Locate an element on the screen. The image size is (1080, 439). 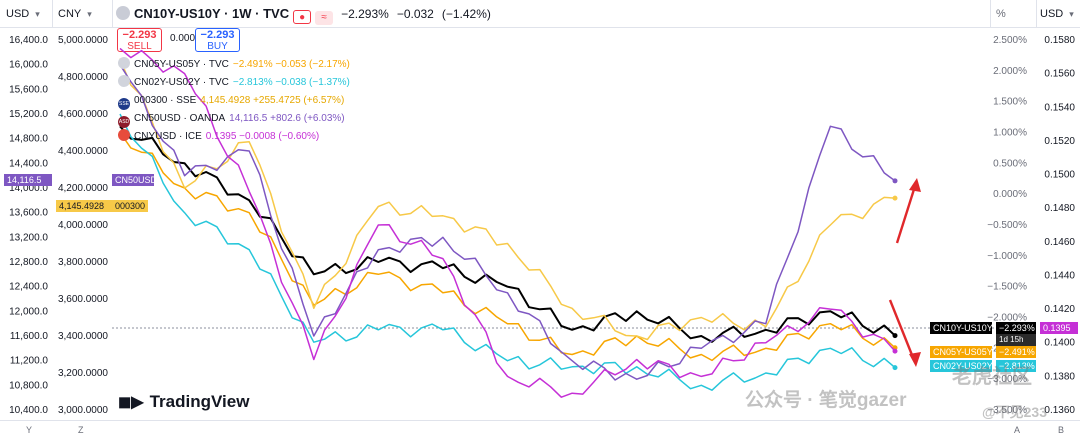
legend-item-cn05y: CN05Y-US05Y · TVC −2.491% −0.053 (−2.17%) is located at coordinates (234, 65).